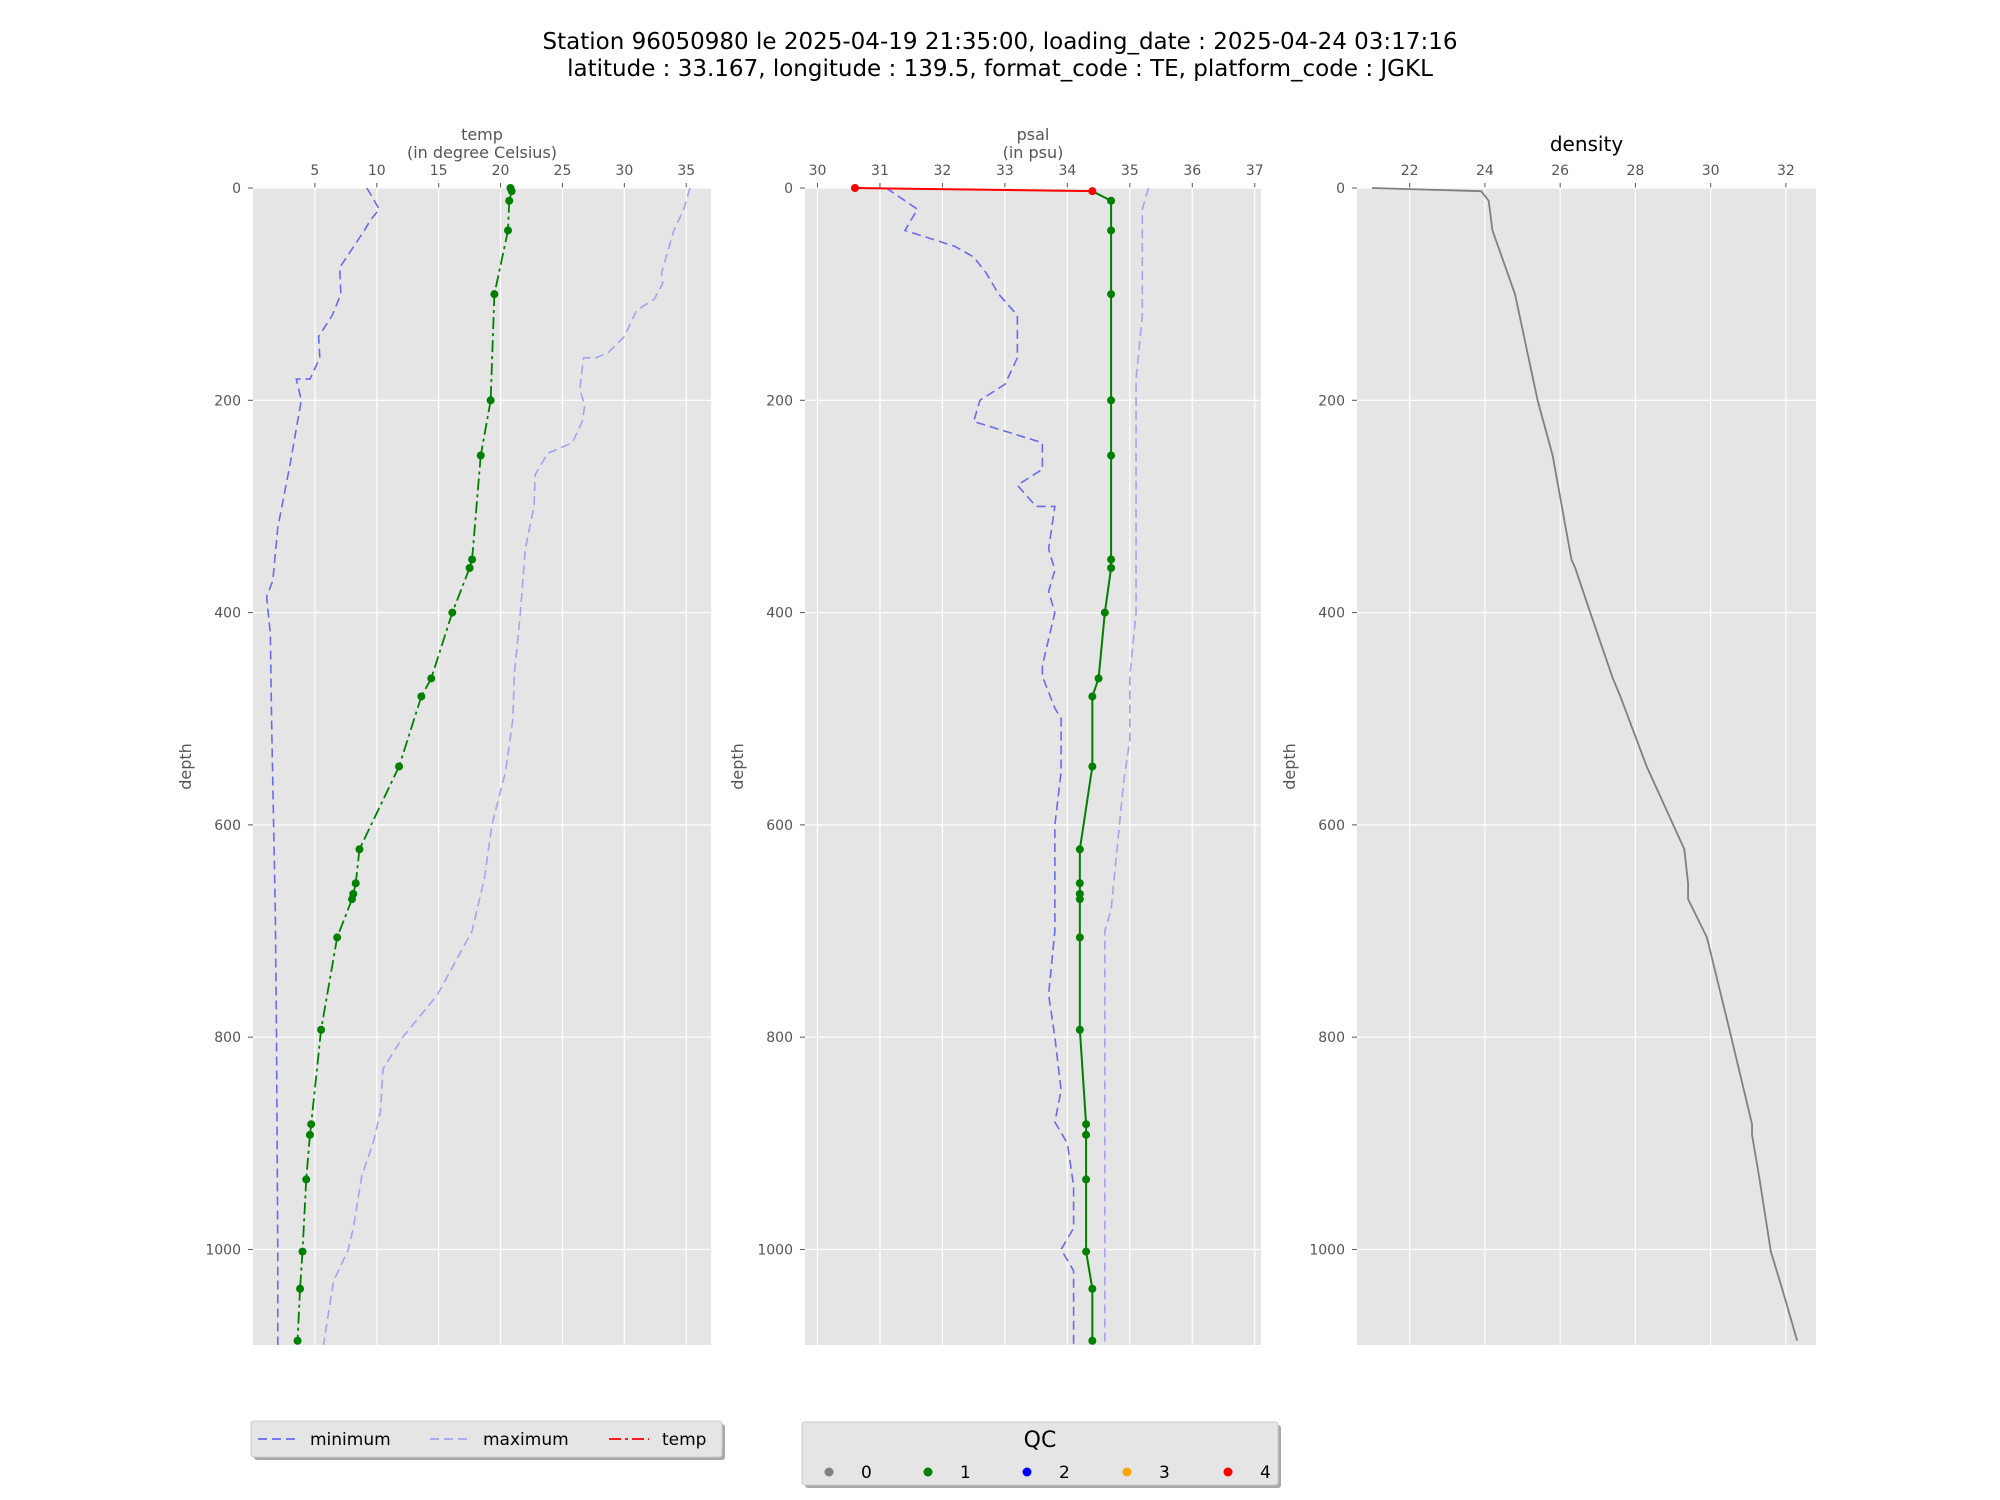 Image resolution: width=2000 pixels, height=1500 pixels. What do you see at coordinates (965, 1473) in the screenshot?
I see `qc-legend-label: 1` at bounding box center [965, 1473].